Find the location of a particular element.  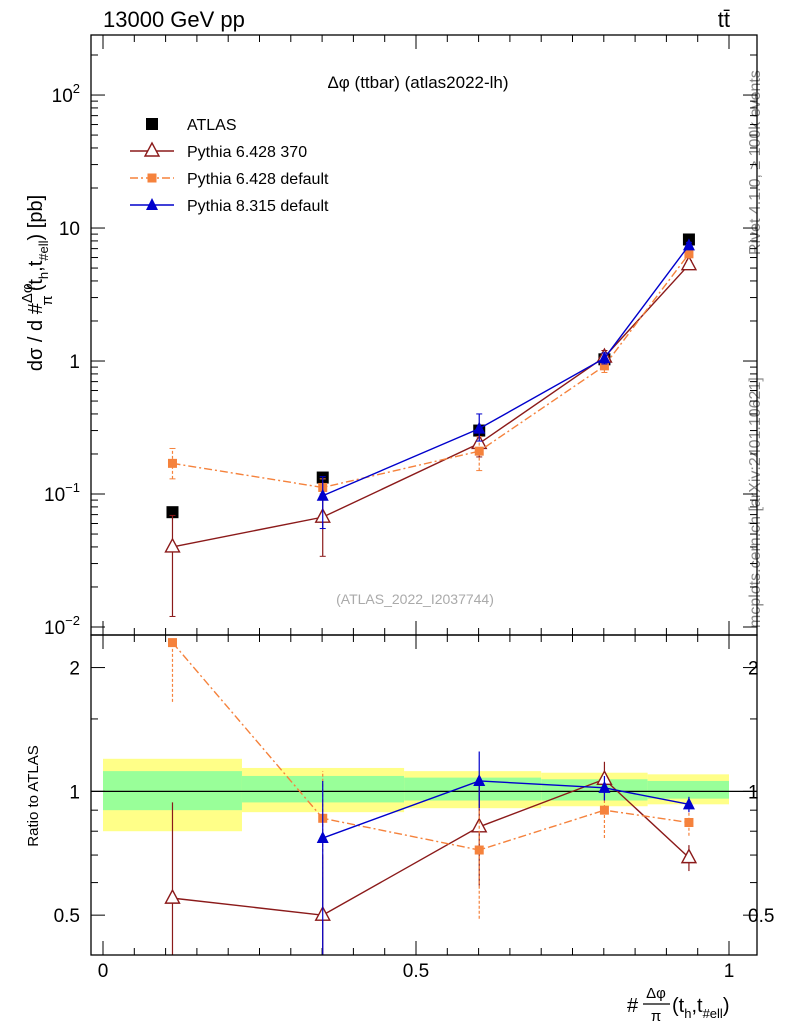

legend-label: Pythia 6.428 default is located at coordinates (258, 179).